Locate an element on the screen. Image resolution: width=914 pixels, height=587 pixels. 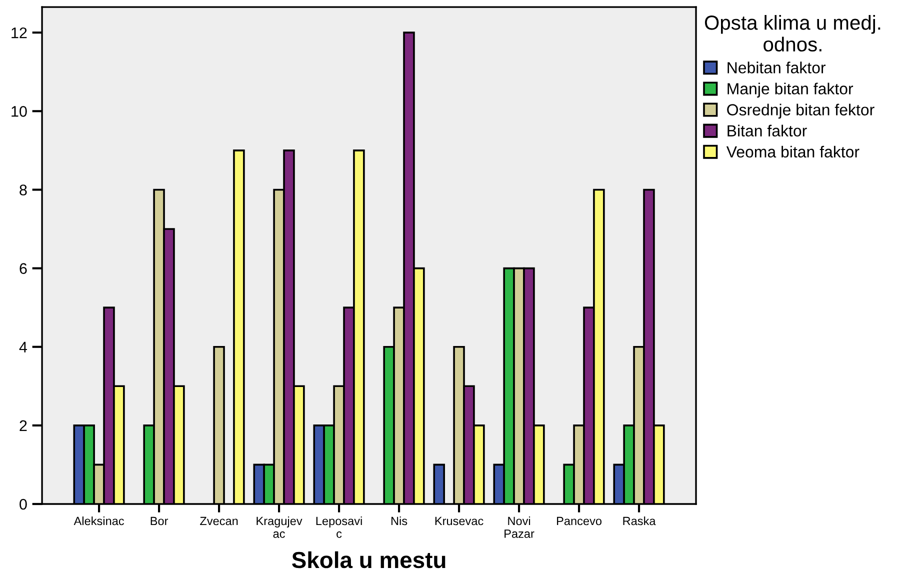
legend-label: Manje bitan faktor is located at coordinates (791, 90).